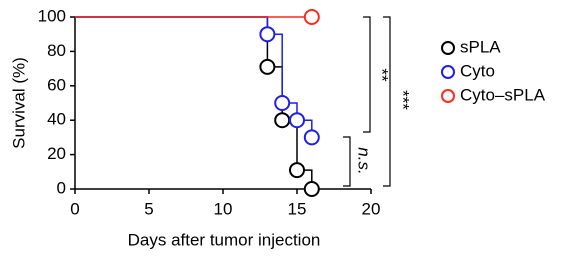  What do you see at coordinates (403, 100) in the screenshot?
I see `significance-label: ***` at bounding box center [403, 100].